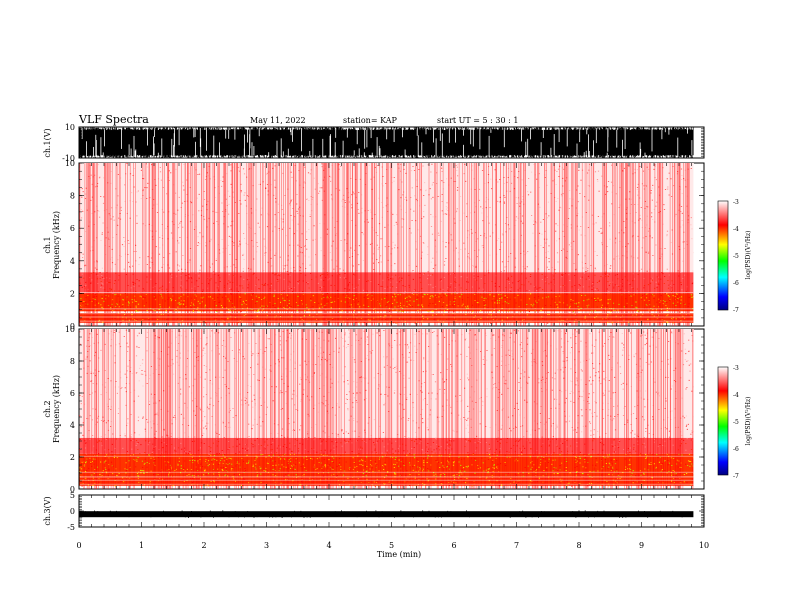  Describe the element at coordinates (387, 218) in the screenshot. I see `ch1-spec-layer-noise` at that location.